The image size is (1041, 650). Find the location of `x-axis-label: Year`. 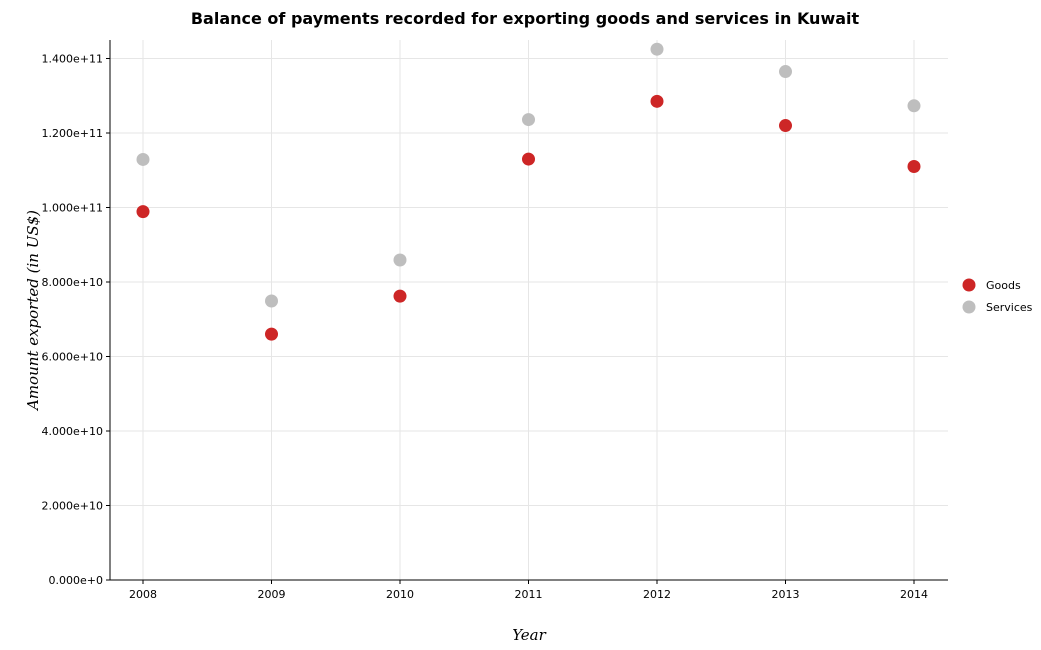

x-axis-label: Year is located at coordinates (529, 635).